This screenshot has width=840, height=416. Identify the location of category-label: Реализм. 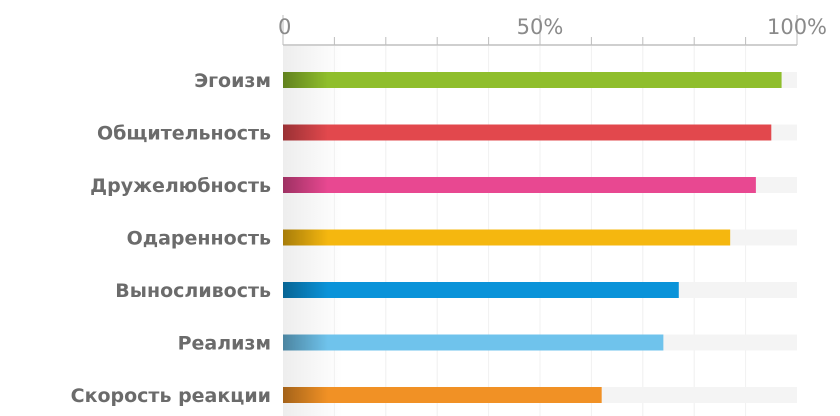
(224, 344).